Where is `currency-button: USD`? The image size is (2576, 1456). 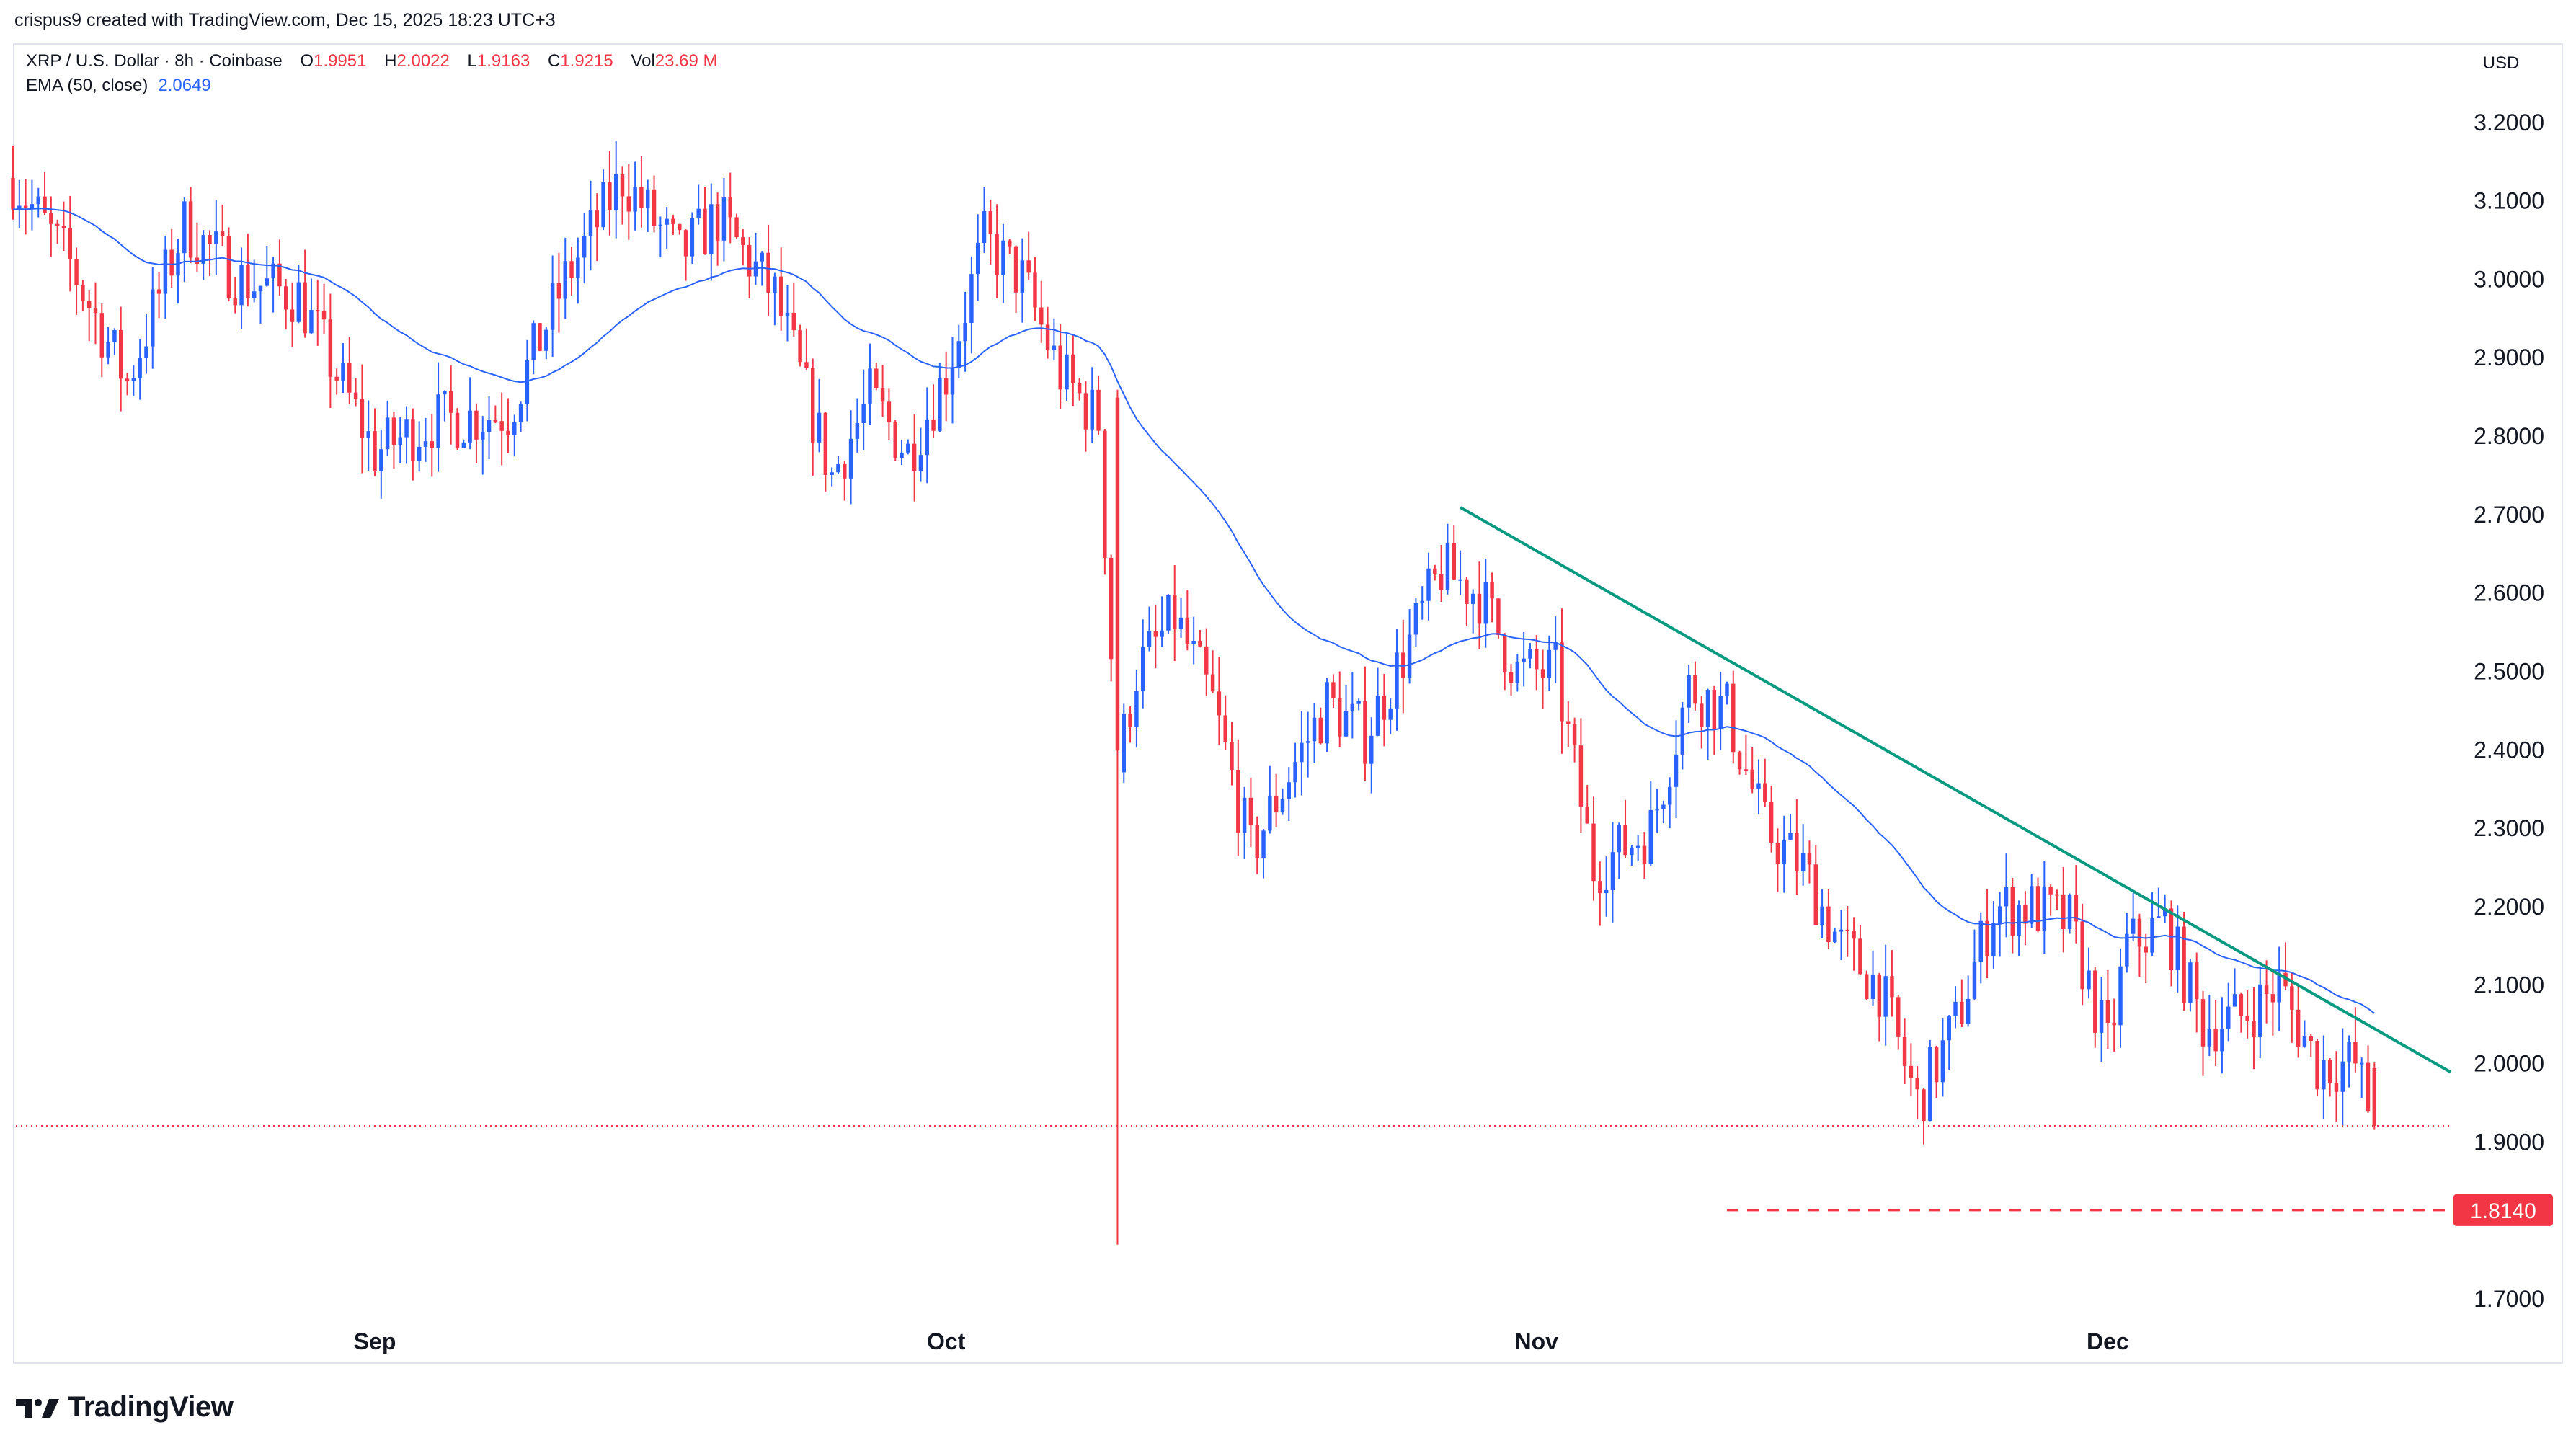 currency-button: USD is located at coordinates (2501, 63).